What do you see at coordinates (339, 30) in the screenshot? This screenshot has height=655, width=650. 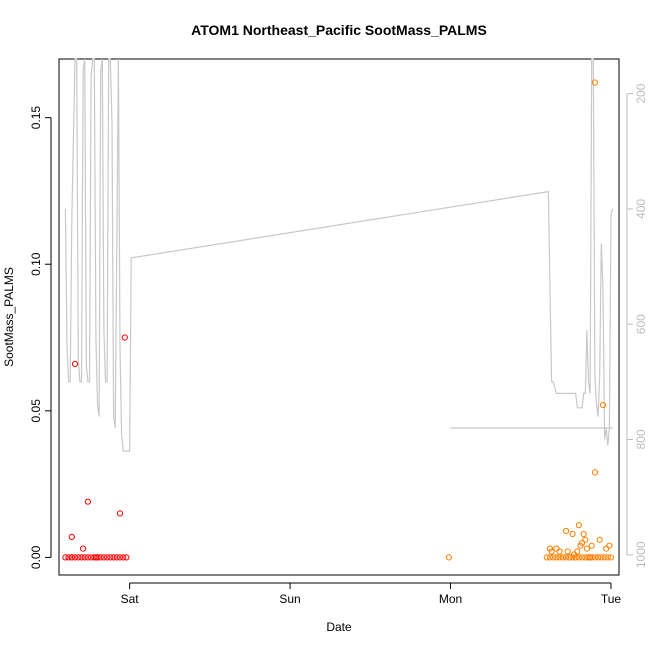 I see `chart-title: ATOM1 Northeast_Pacific SootMass_PALMS` at bounding box center [339, 30].